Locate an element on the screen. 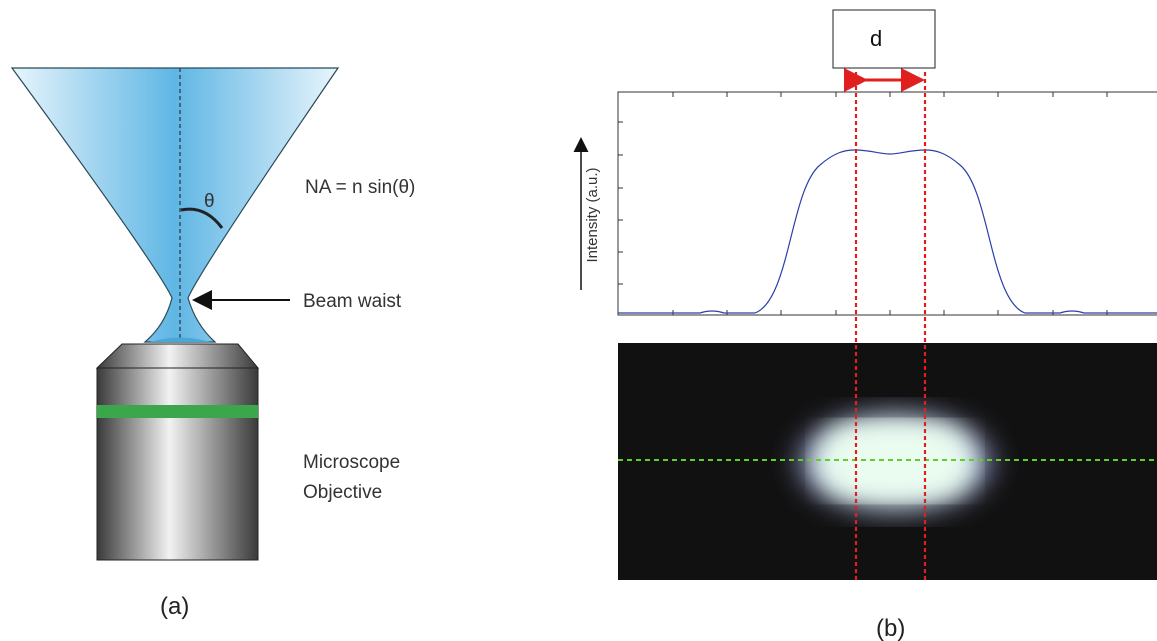 This screenshot has width=1157, height=641. objective-cap is located at coordinates (177, 356).